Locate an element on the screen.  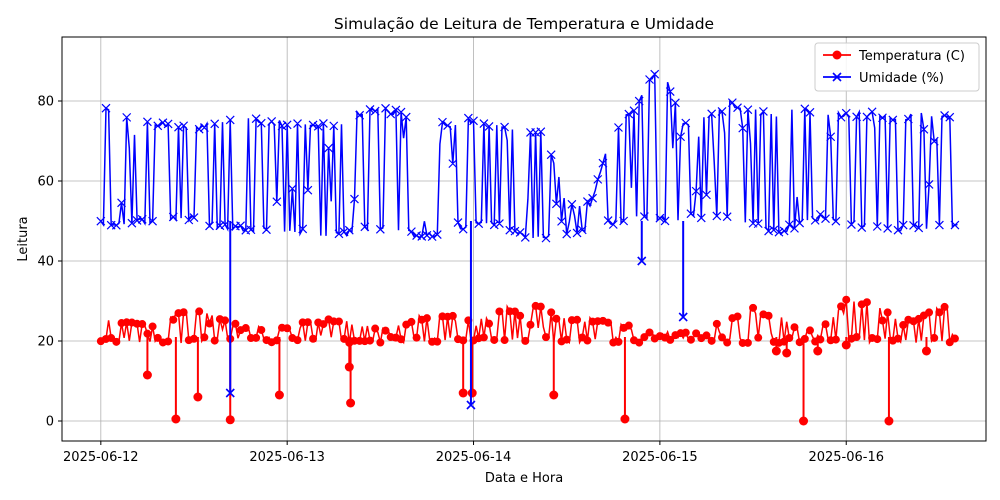
y-tick-label: 0 is located at coordinates (50, 422).